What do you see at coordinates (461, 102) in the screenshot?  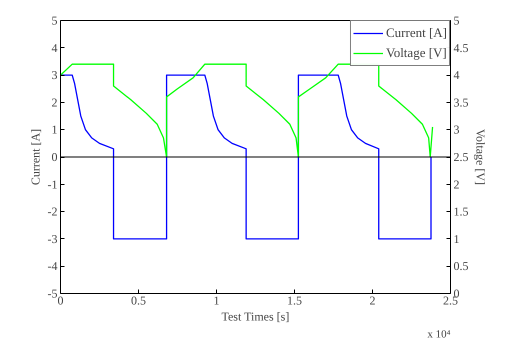 I see `y2-tick-label: 3.5` at bounding box center [461, 102].